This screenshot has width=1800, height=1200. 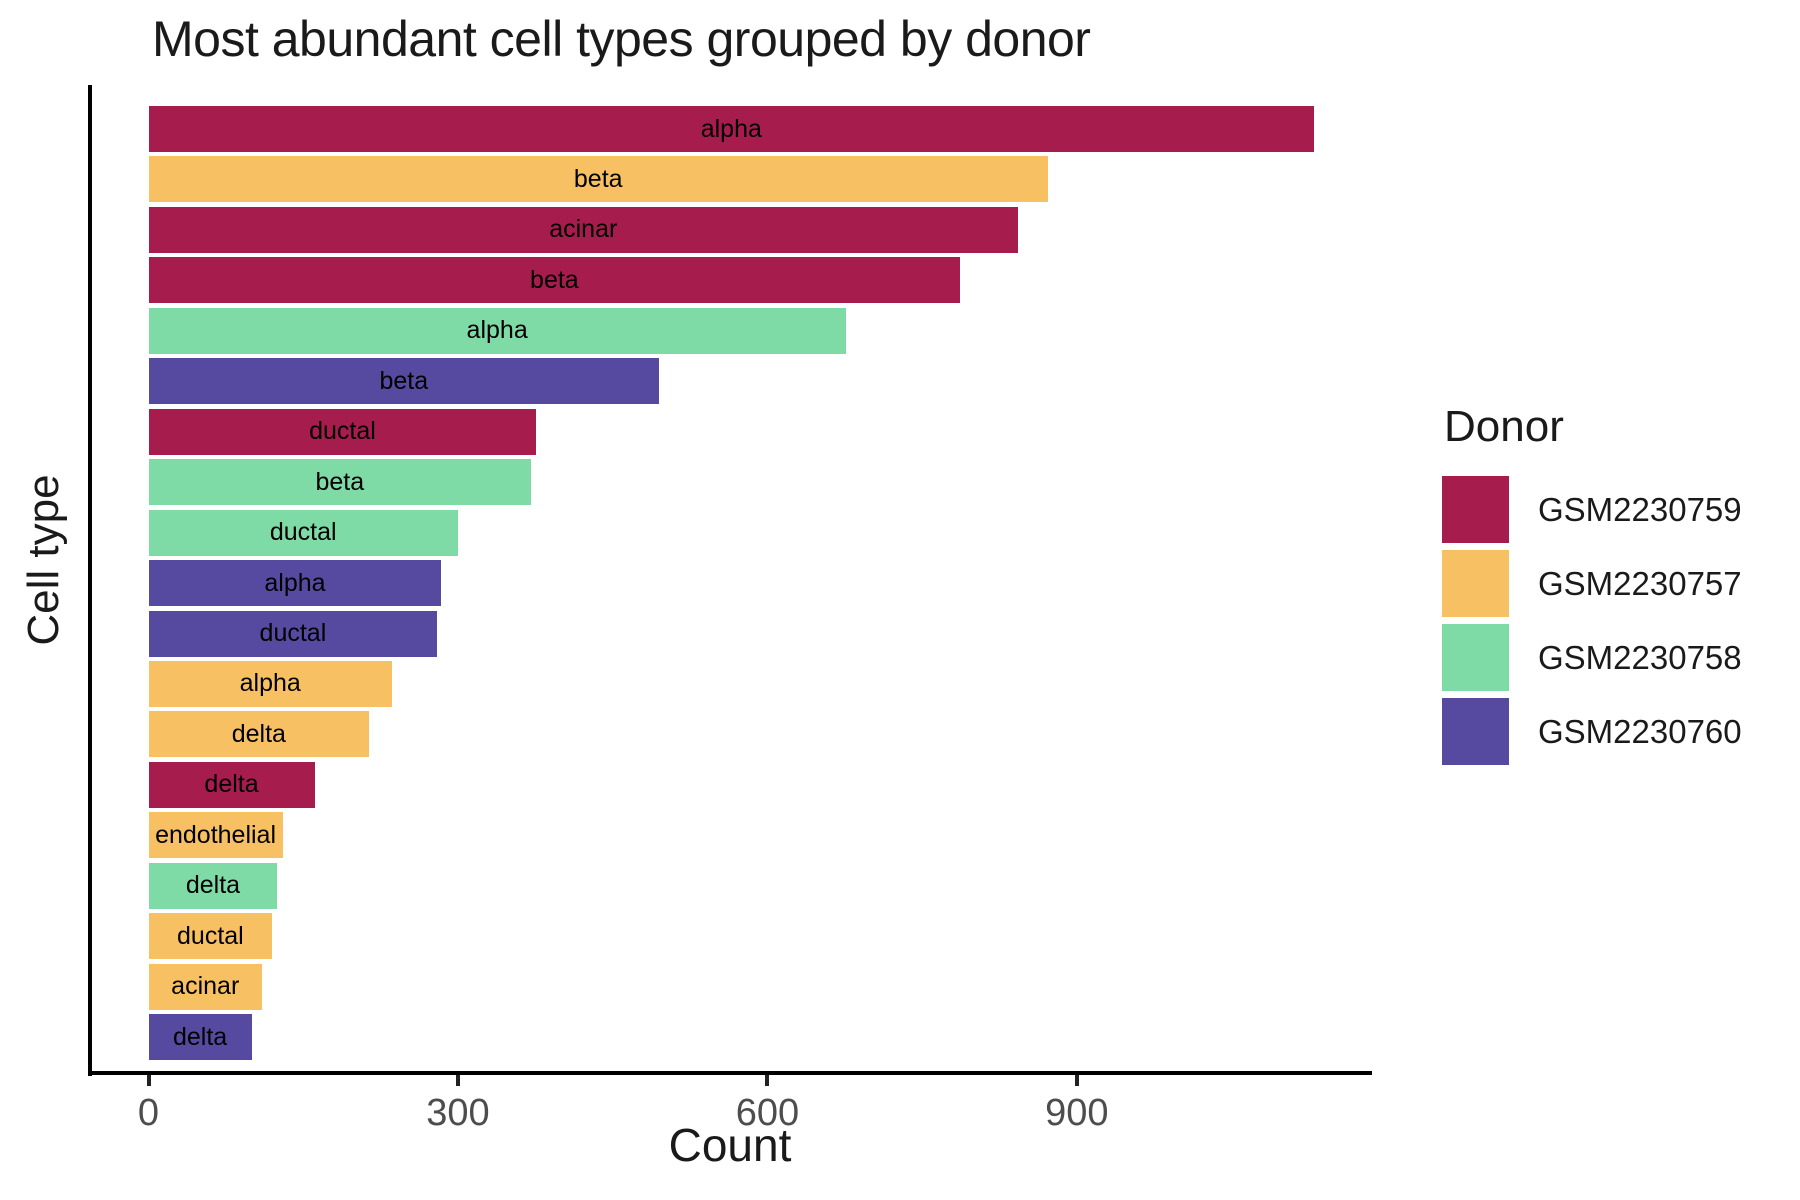 I want to click on bar-ductal-GSM2230759: ductal, so click(x=342, y=431).